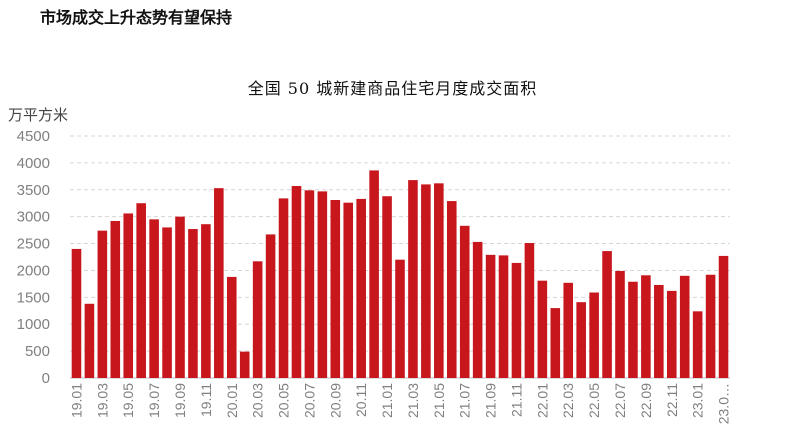  What do you see at coordinates (102, 400) in the screenshot?
I see `x-tick-label: 19.03` at bounding box center [102, 400].